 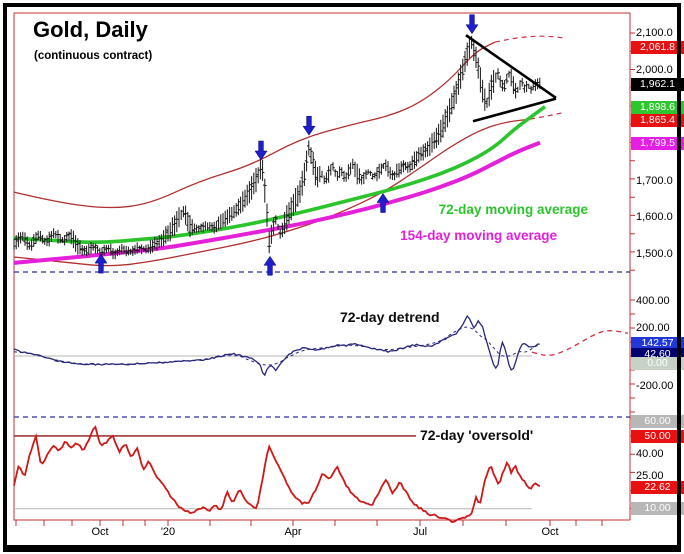 I want to click on upper-band-line-projection, so click(x=530, y=39).